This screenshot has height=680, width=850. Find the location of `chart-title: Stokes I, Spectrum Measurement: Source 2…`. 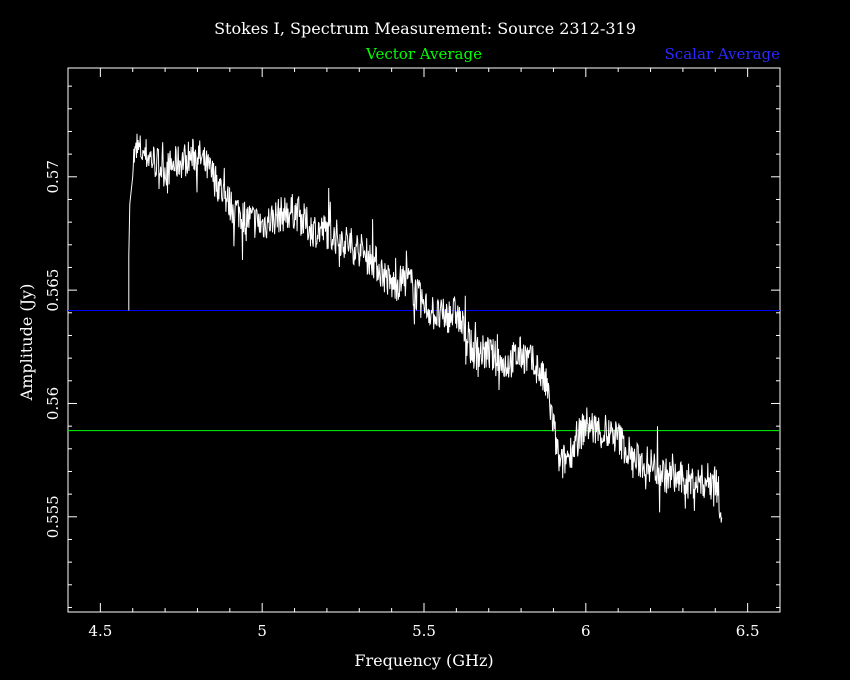

chart-title: Stokes I, Spectrum Measurement: Source 2… is located at coordinates (425, 28).